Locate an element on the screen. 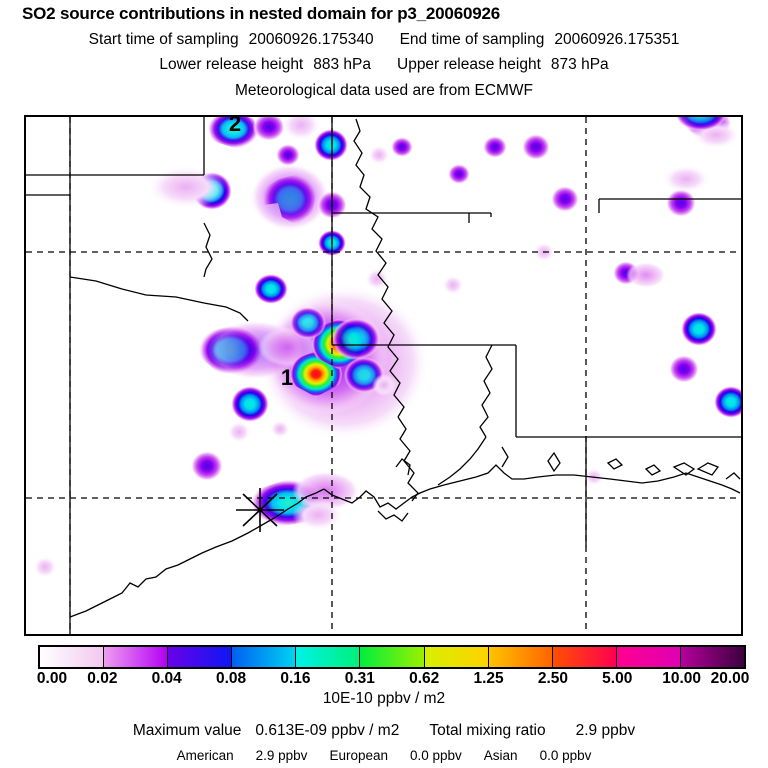 This screenshot has width=768, height=768. colorbar-tick-11: 20.00 is located at coordinates (730, 678).